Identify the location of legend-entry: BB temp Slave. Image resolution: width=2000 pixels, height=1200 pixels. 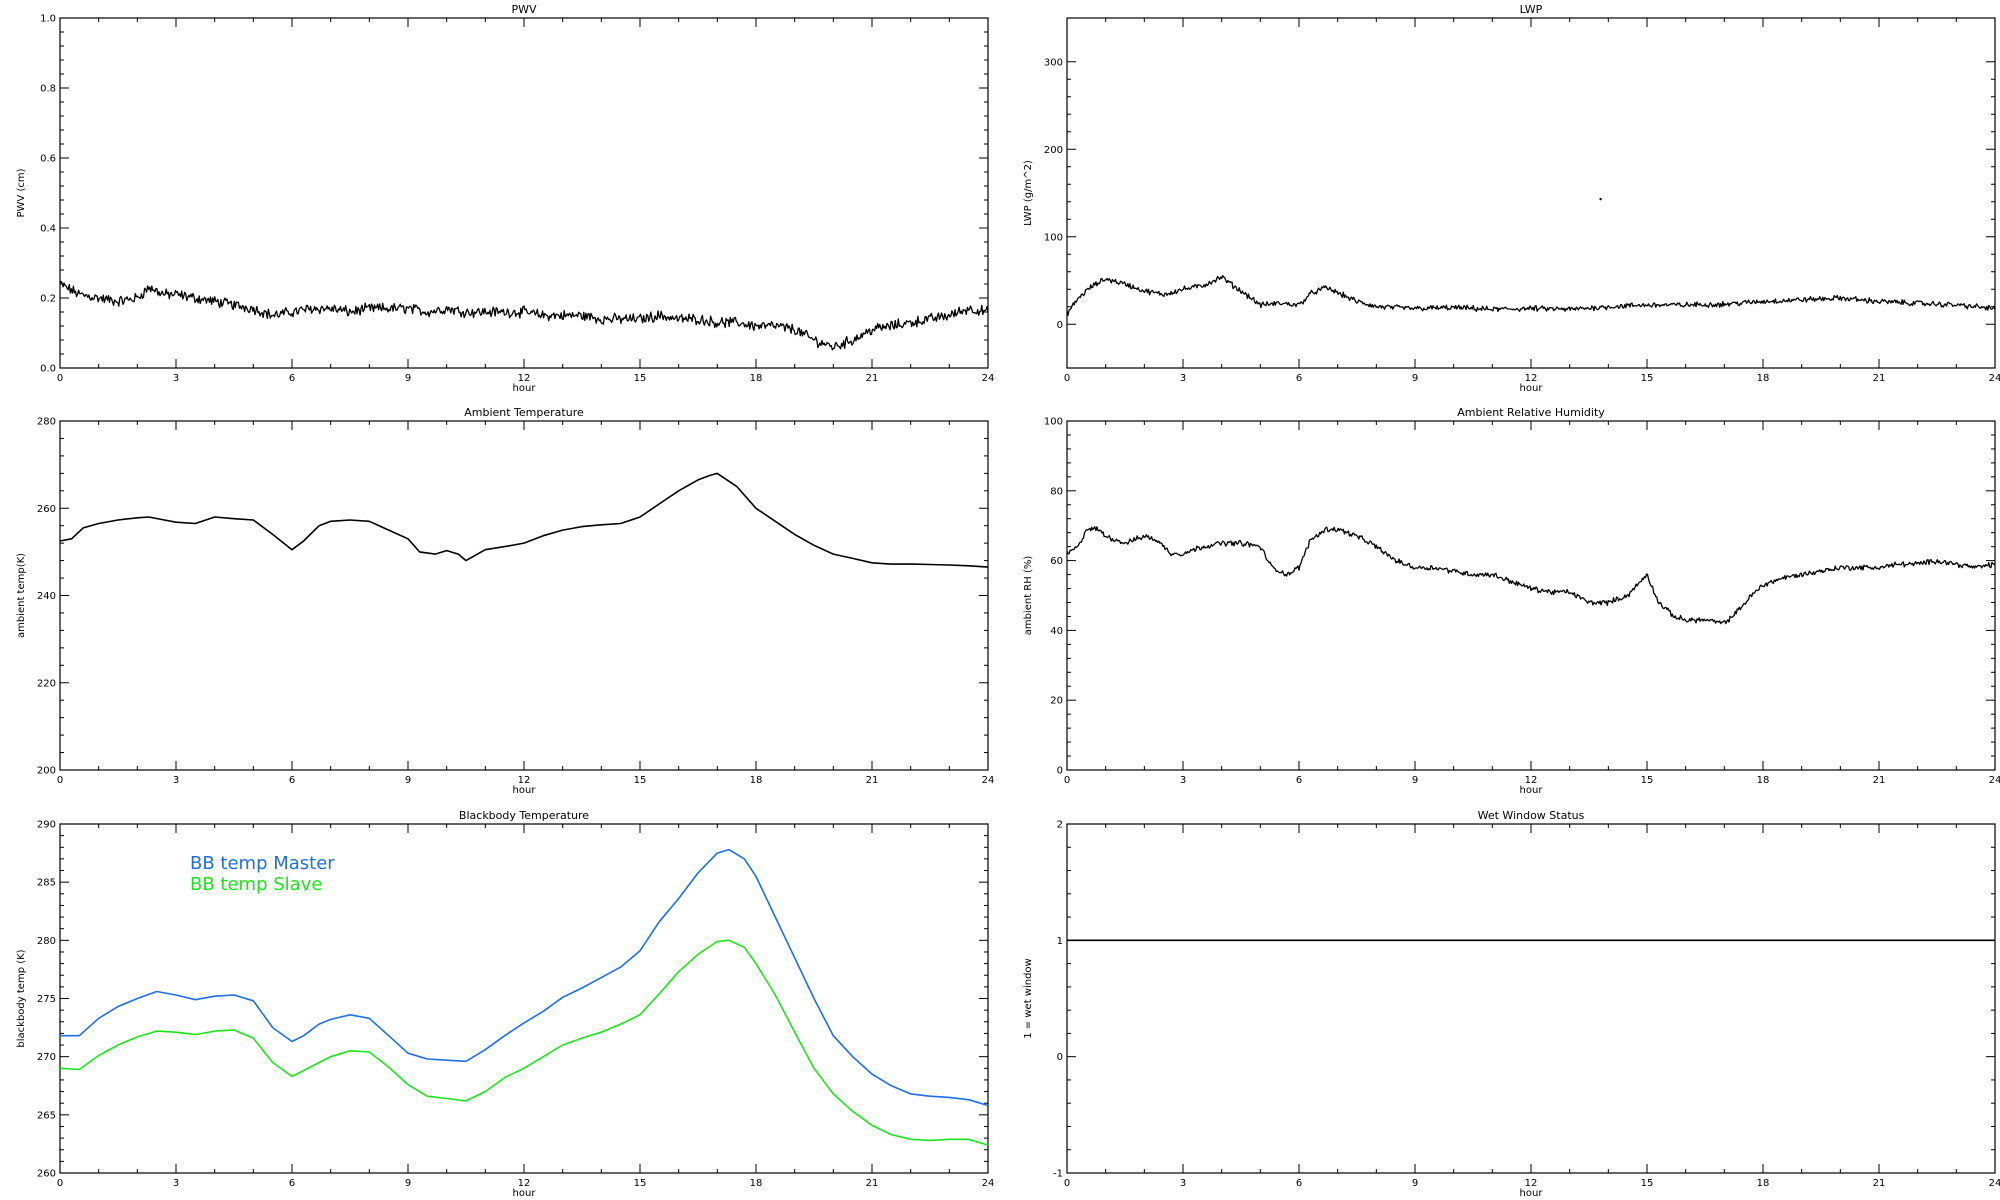
(256, 884).